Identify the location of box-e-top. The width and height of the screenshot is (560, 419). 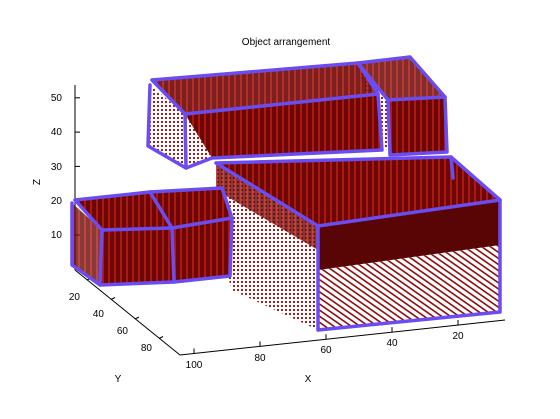
(191, 208).